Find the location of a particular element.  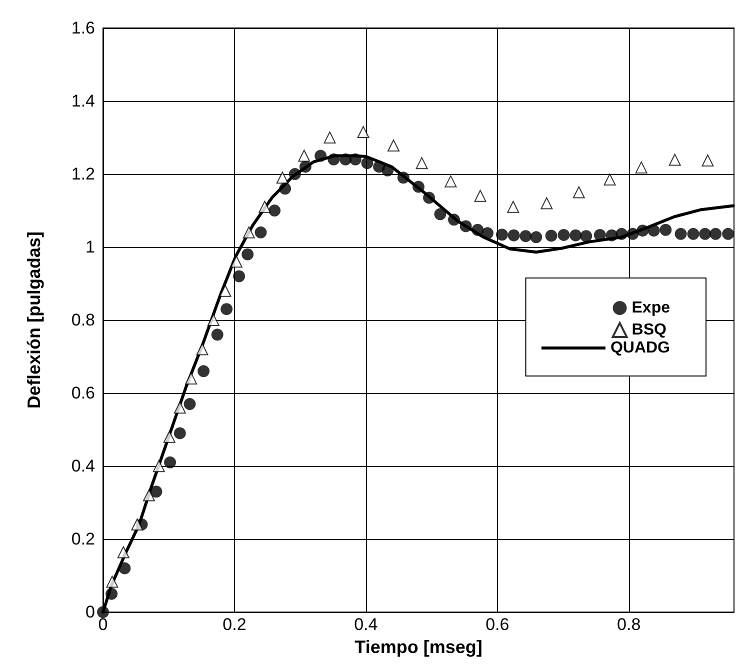

x-tick-label: 0.2 is located at coordinates (234, 624).